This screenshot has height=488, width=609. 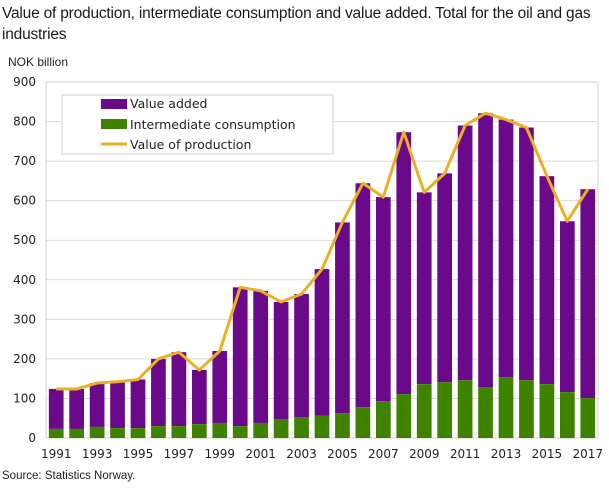 I want to click on bar-intermediate-1996, so click(x=158, y=432).